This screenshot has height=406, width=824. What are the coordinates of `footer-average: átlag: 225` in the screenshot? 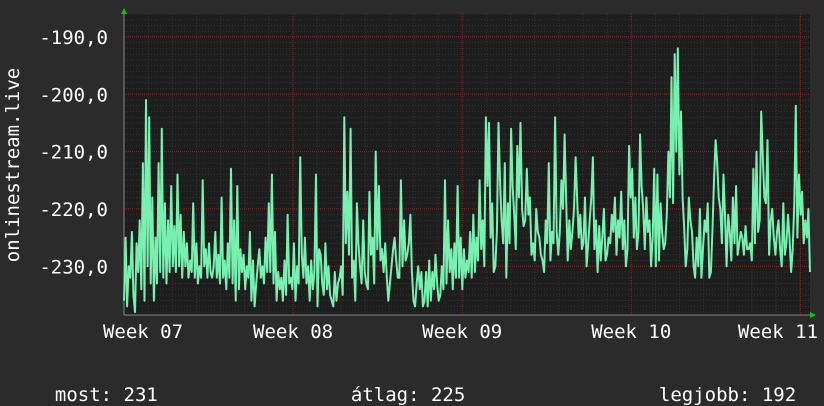 It's located at (396, 384).